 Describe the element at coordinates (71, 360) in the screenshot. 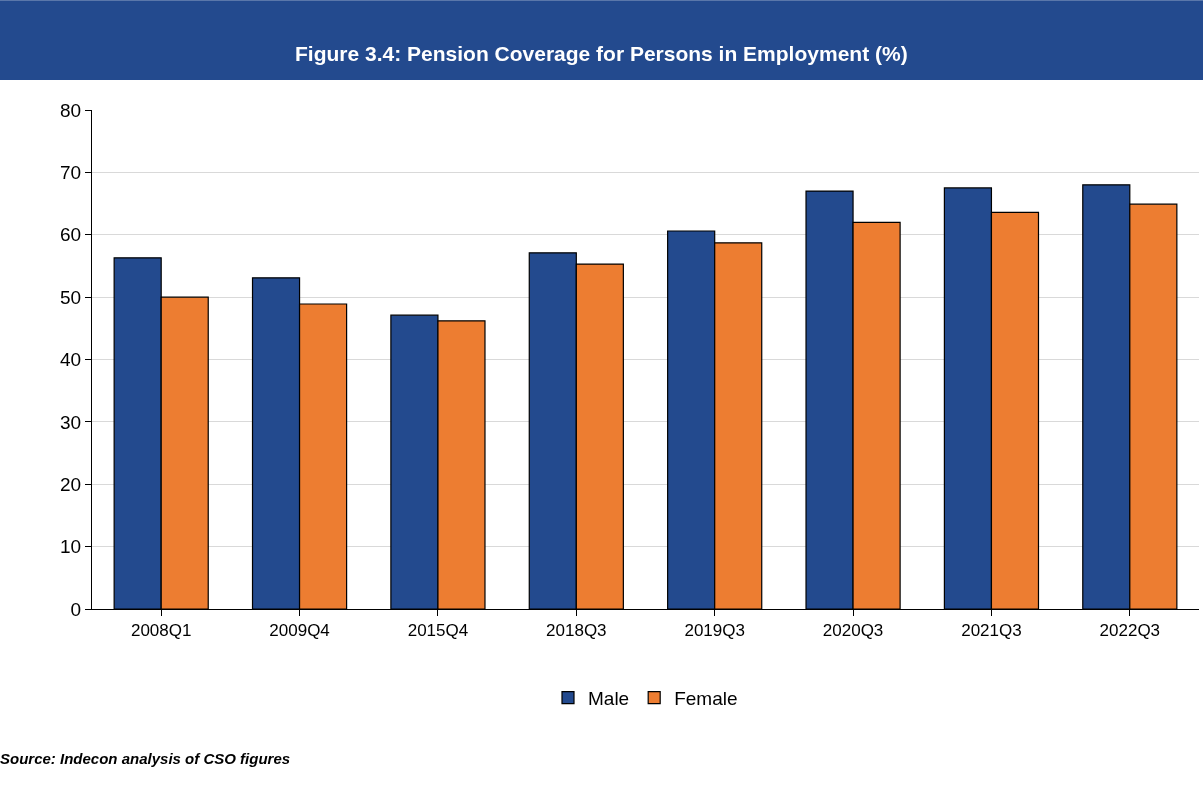

I see `y-tick-label: 40` at that location.